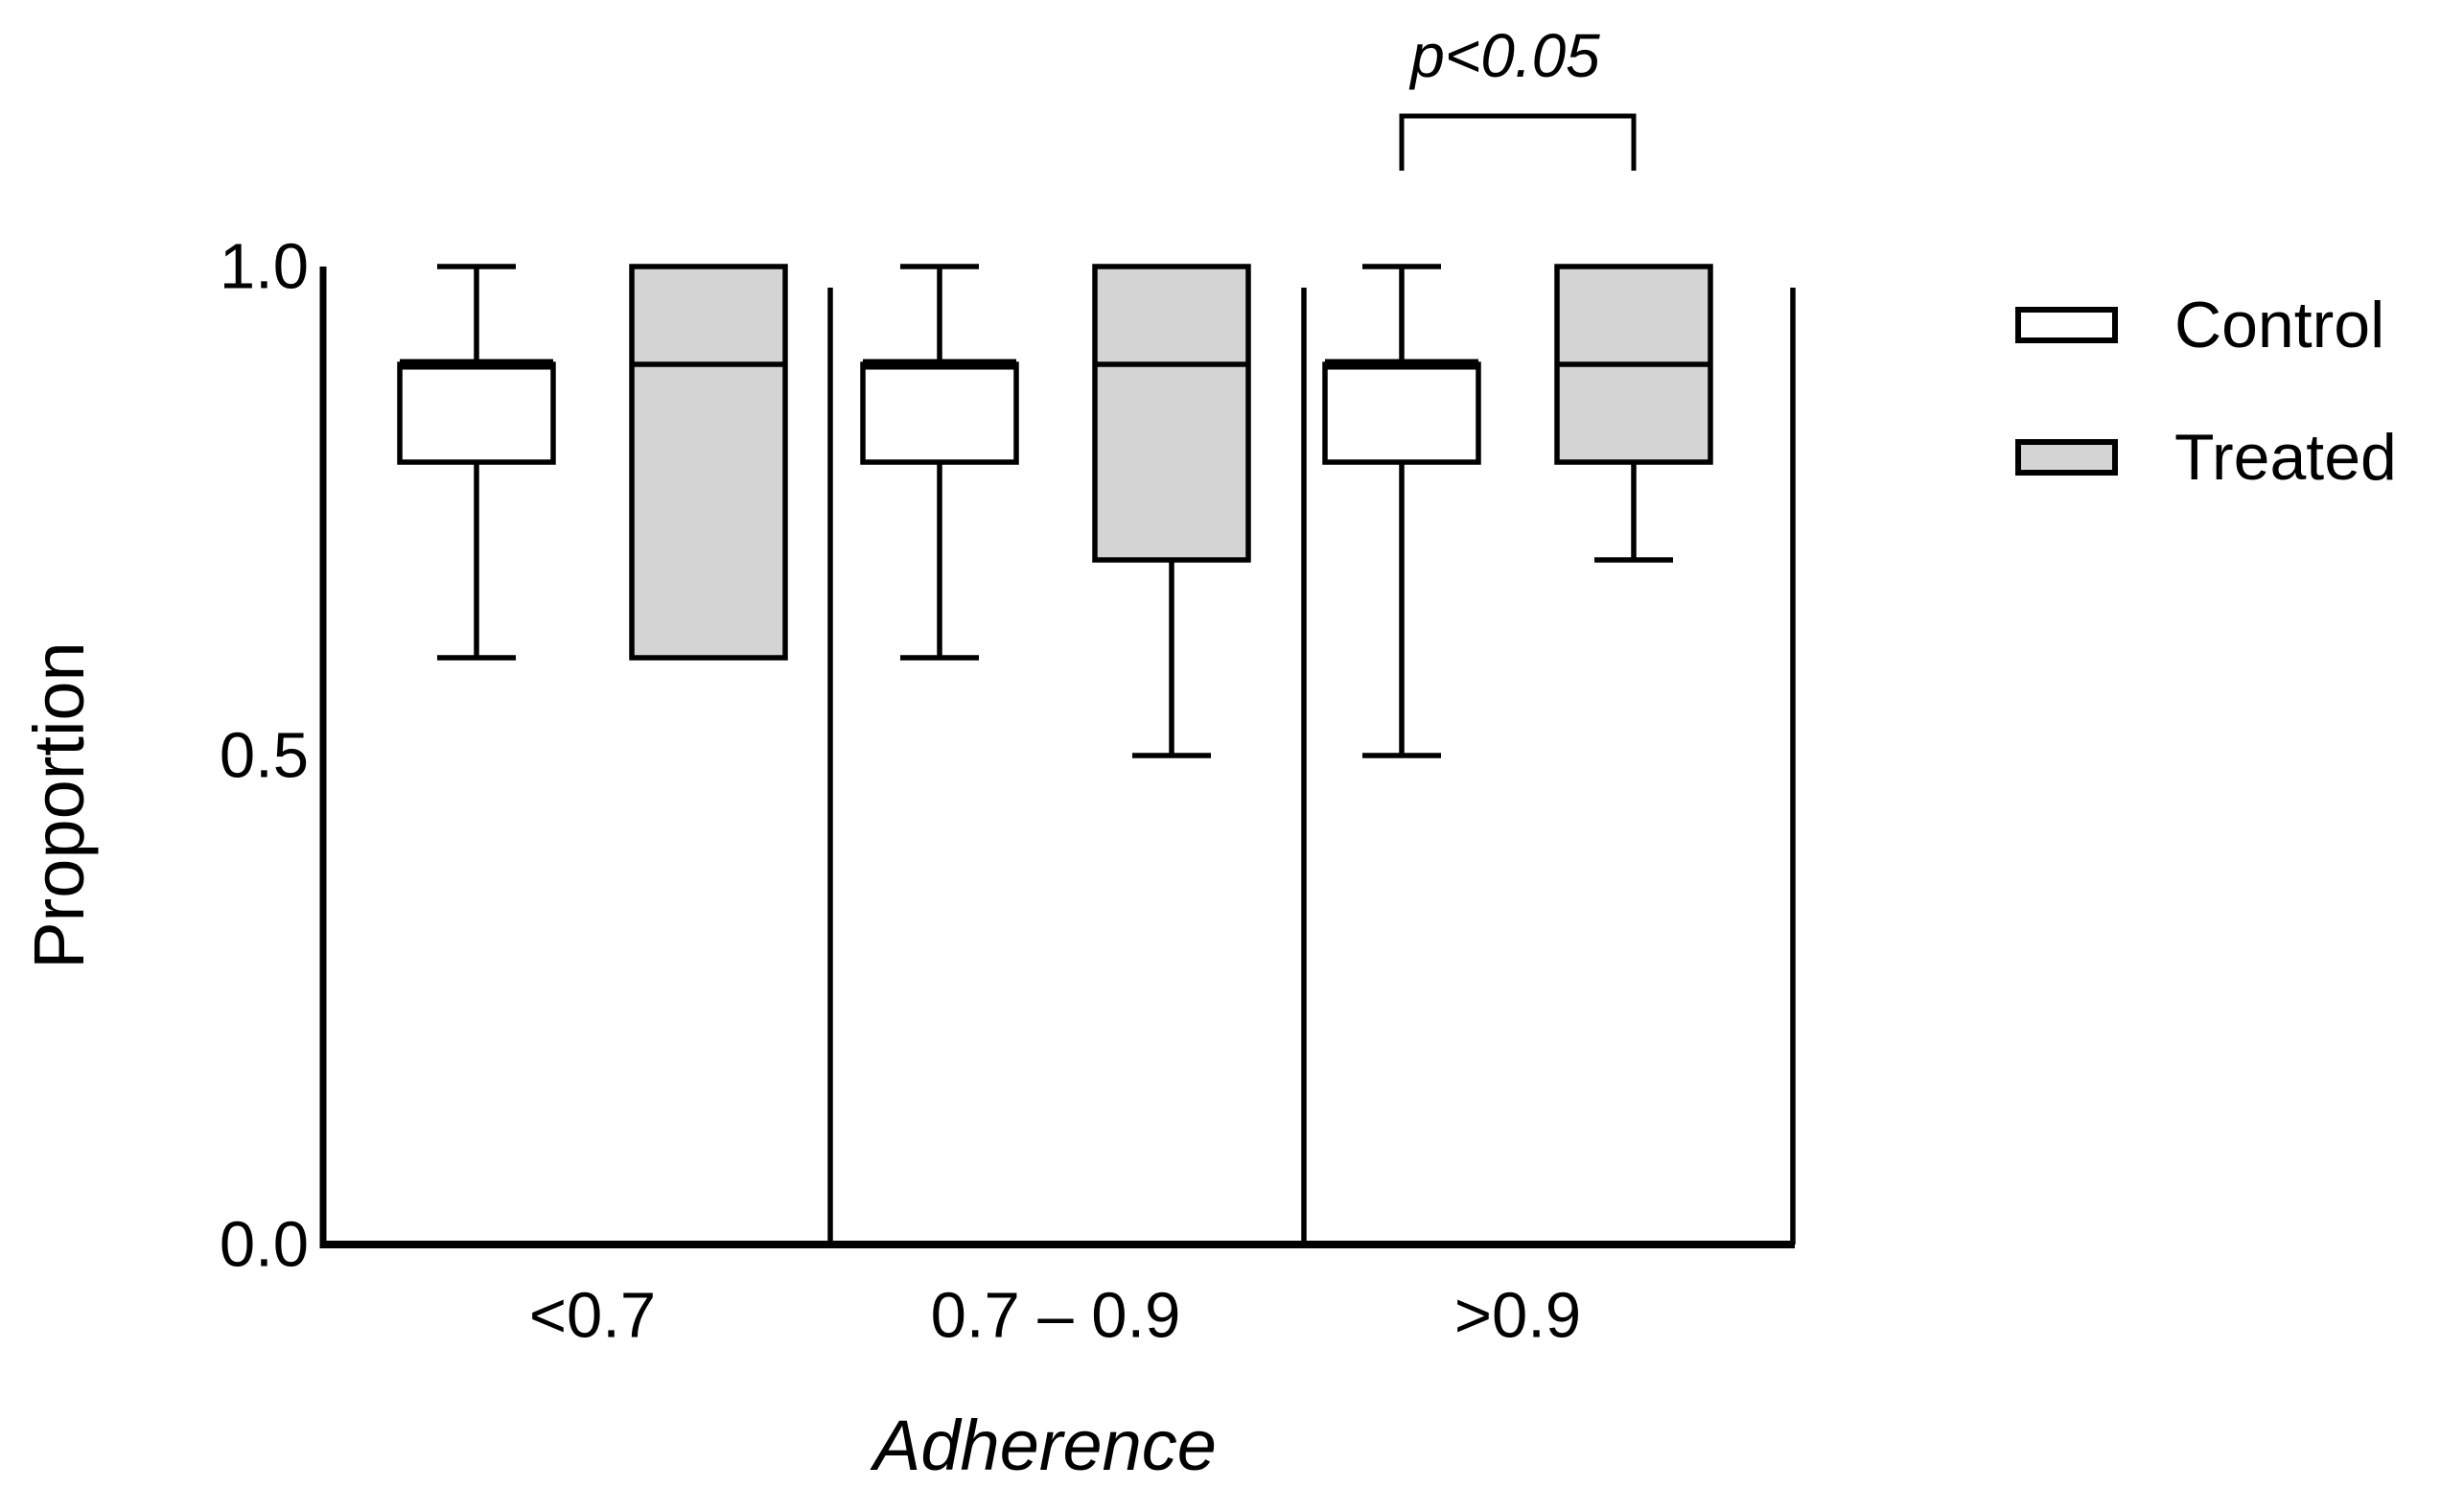 This screenshot has width=2464, height=1512. I want to click on legend-swatch-treated, so click(2066, 457).